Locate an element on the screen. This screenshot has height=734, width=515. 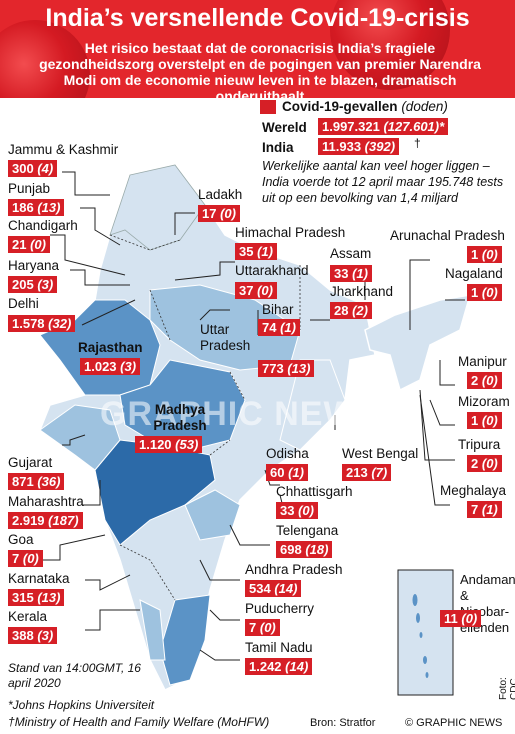
state-value: 21 (0) is located at coordinates (29, 244).